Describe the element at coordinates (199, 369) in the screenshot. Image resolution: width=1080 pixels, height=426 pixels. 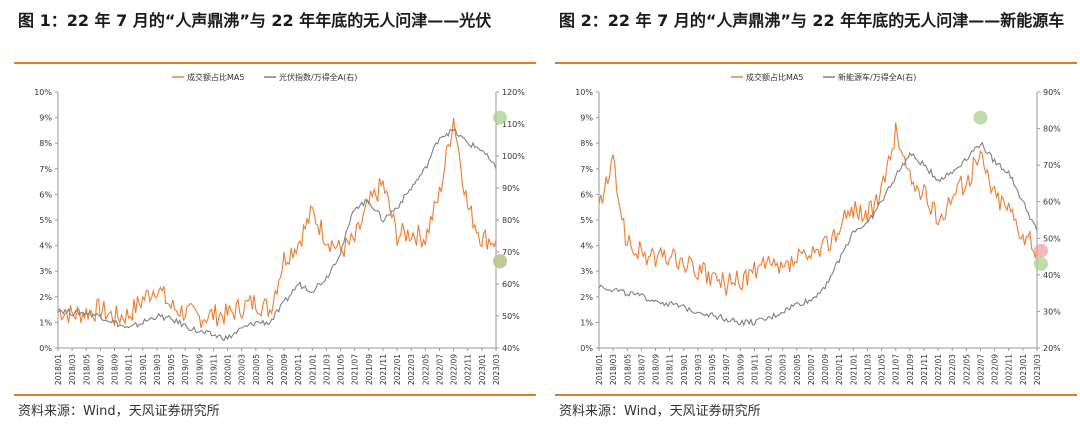
I see `x-tick-label: 2019/09` at that location.